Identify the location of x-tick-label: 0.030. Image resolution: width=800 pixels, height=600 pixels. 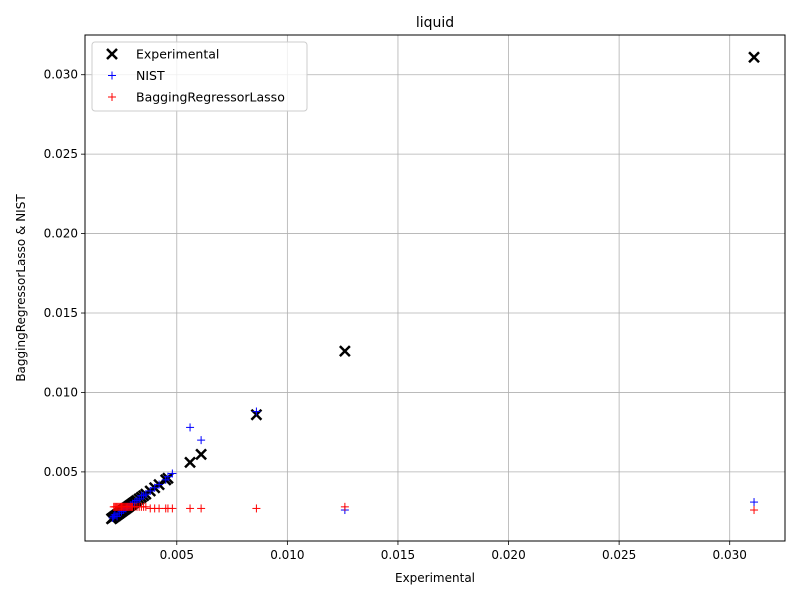
(730, 555).